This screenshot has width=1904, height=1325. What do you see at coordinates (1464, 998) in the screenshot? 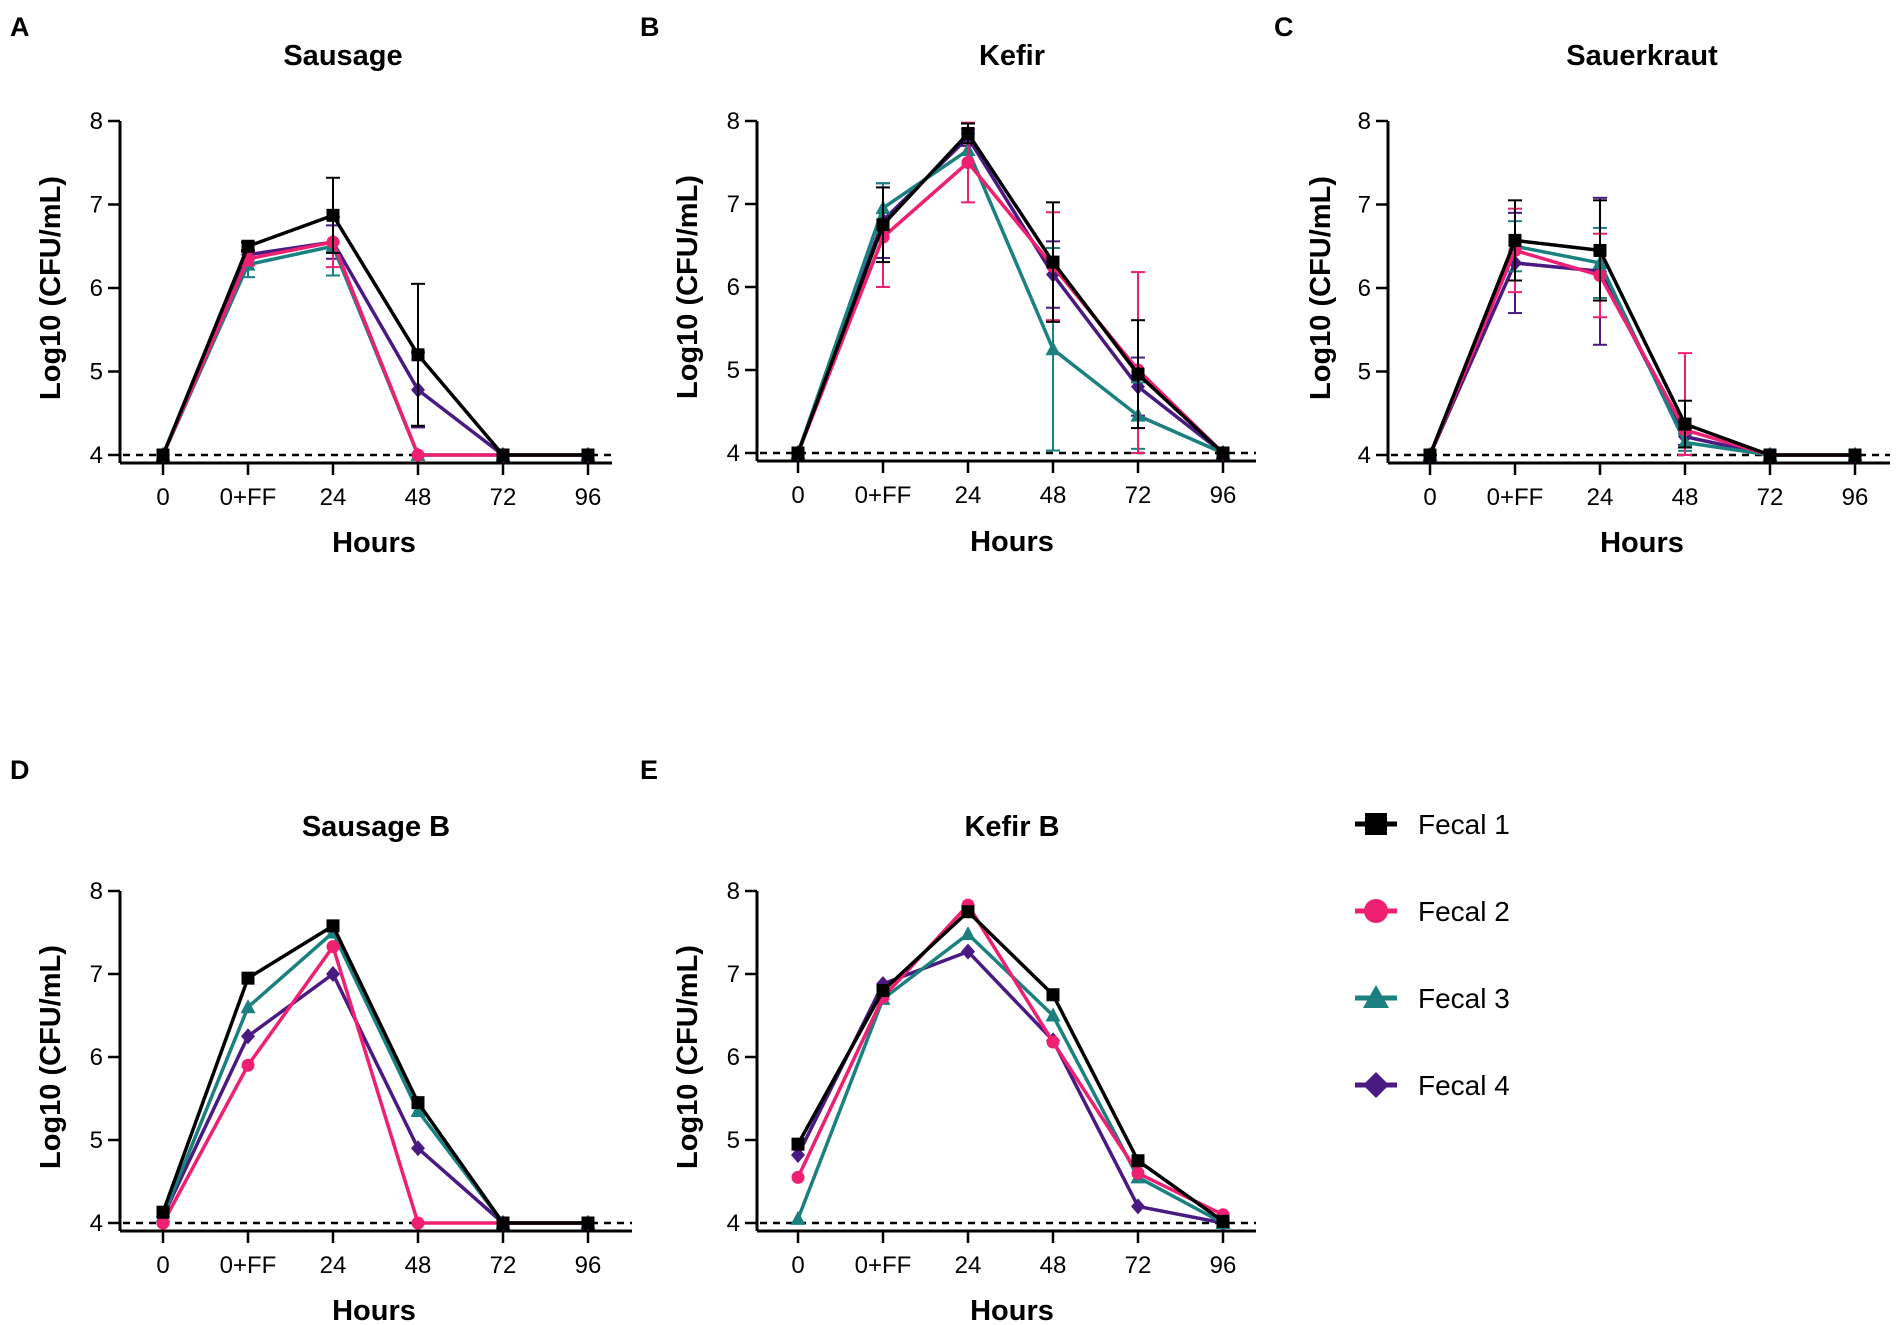
I see `legend-label: Fecal 3` at bounding box center [1464, 998].